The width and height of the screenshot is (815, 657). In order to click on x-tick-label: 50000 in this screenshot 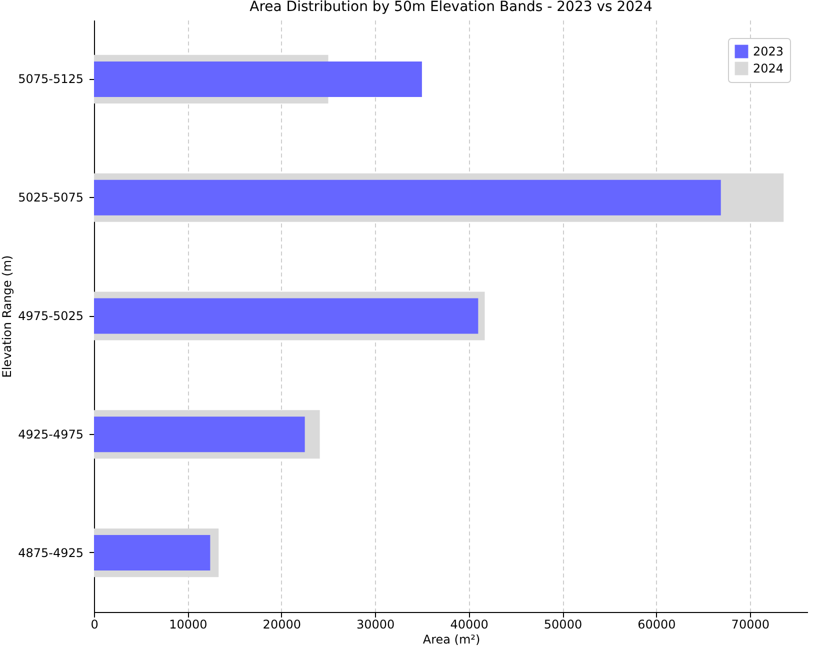, I will do `click(563, 625)`.